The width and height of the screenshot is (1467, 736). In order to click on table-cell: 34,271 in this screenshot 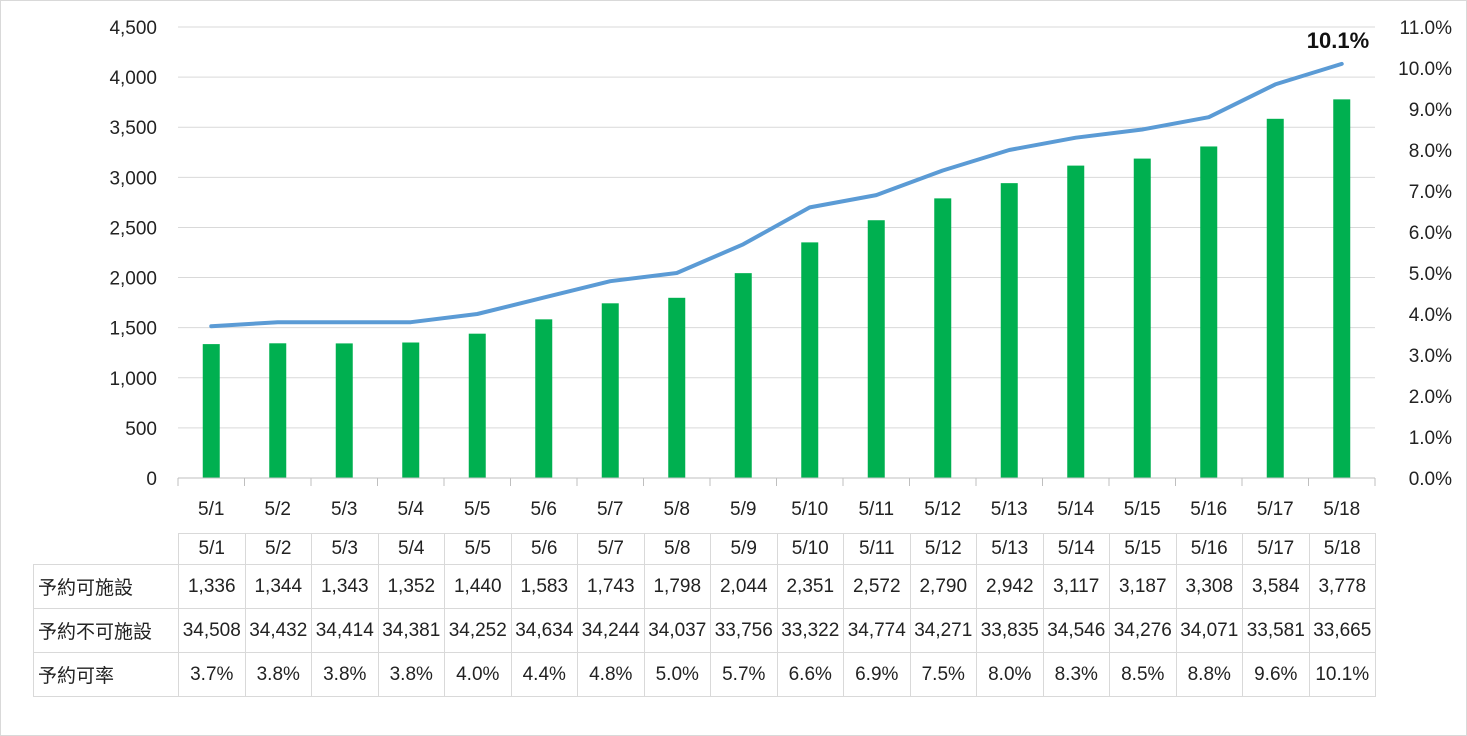, I will do `click(943, 630)`.